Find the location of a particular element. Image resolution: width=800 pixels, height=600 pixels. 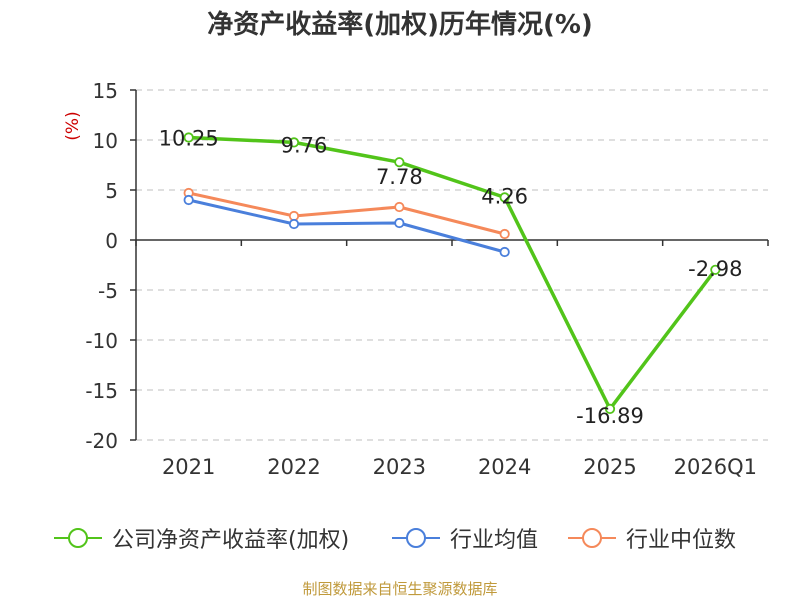

y-tick-label: 0 is located at coordinates (111, 241).